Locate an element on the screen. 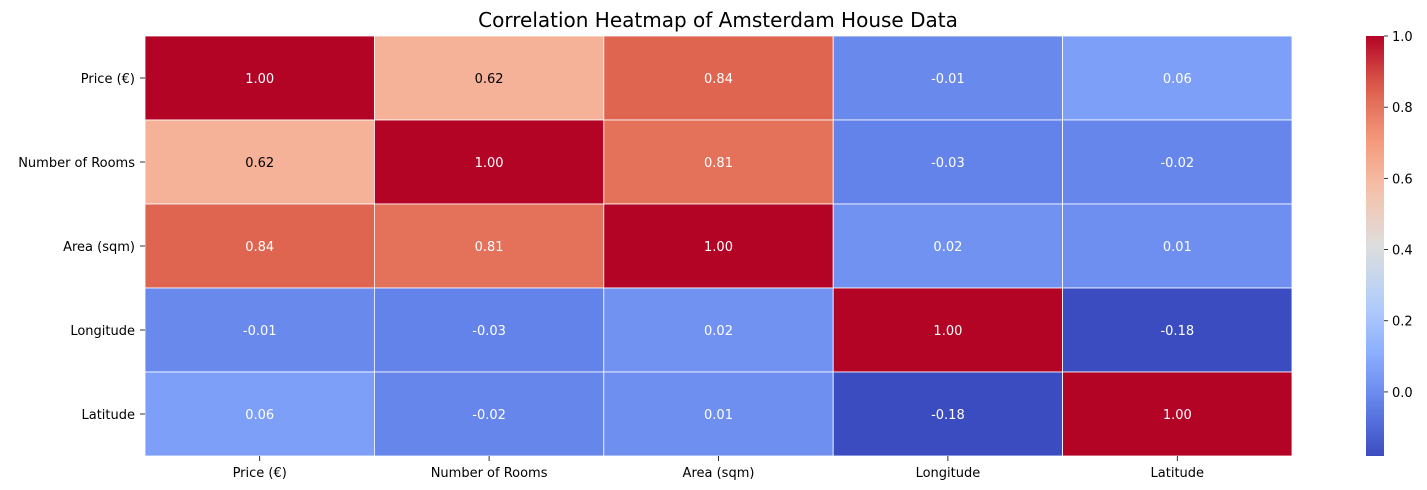  y-tick-label: Price (€) is located at coordinates (108, 79).